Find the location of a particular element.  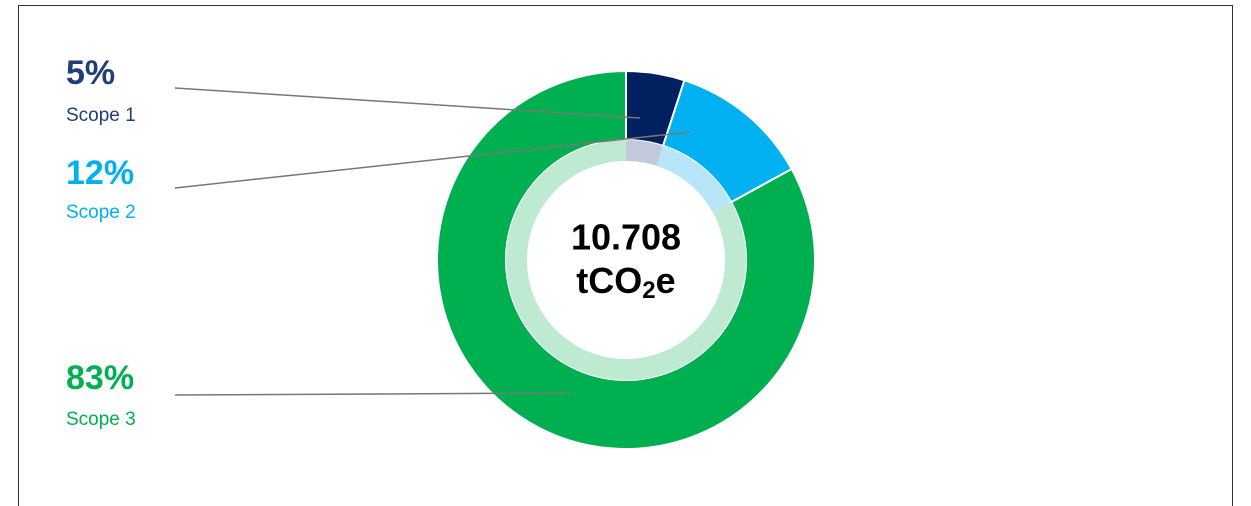

category-label: Scope 2 is located at coordinates (101, 212).